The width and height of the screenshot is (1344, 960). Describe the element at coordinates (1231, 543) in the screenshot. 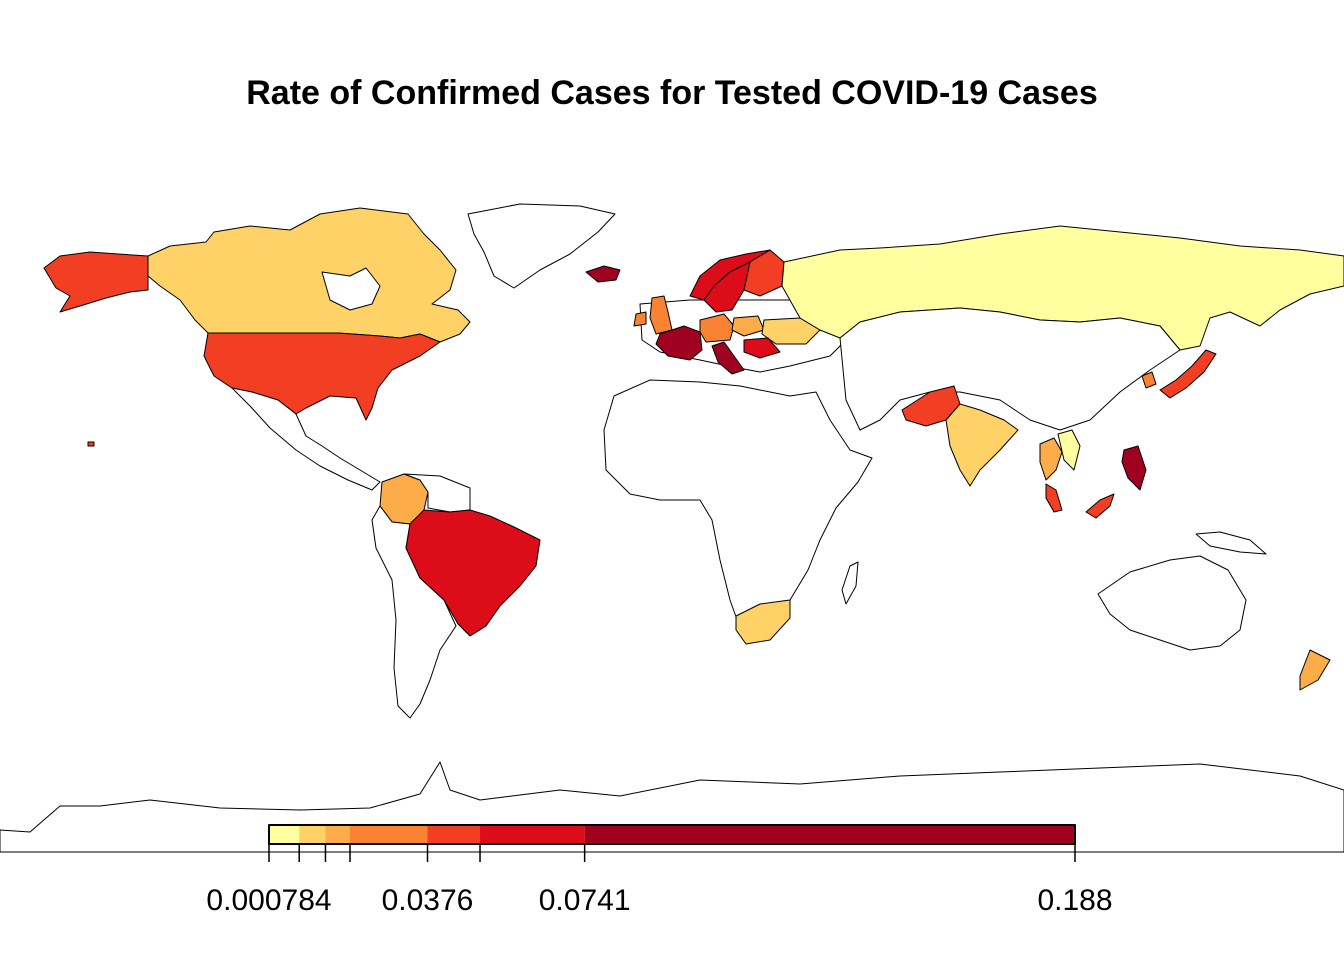

I see `new-guinea` at that location.